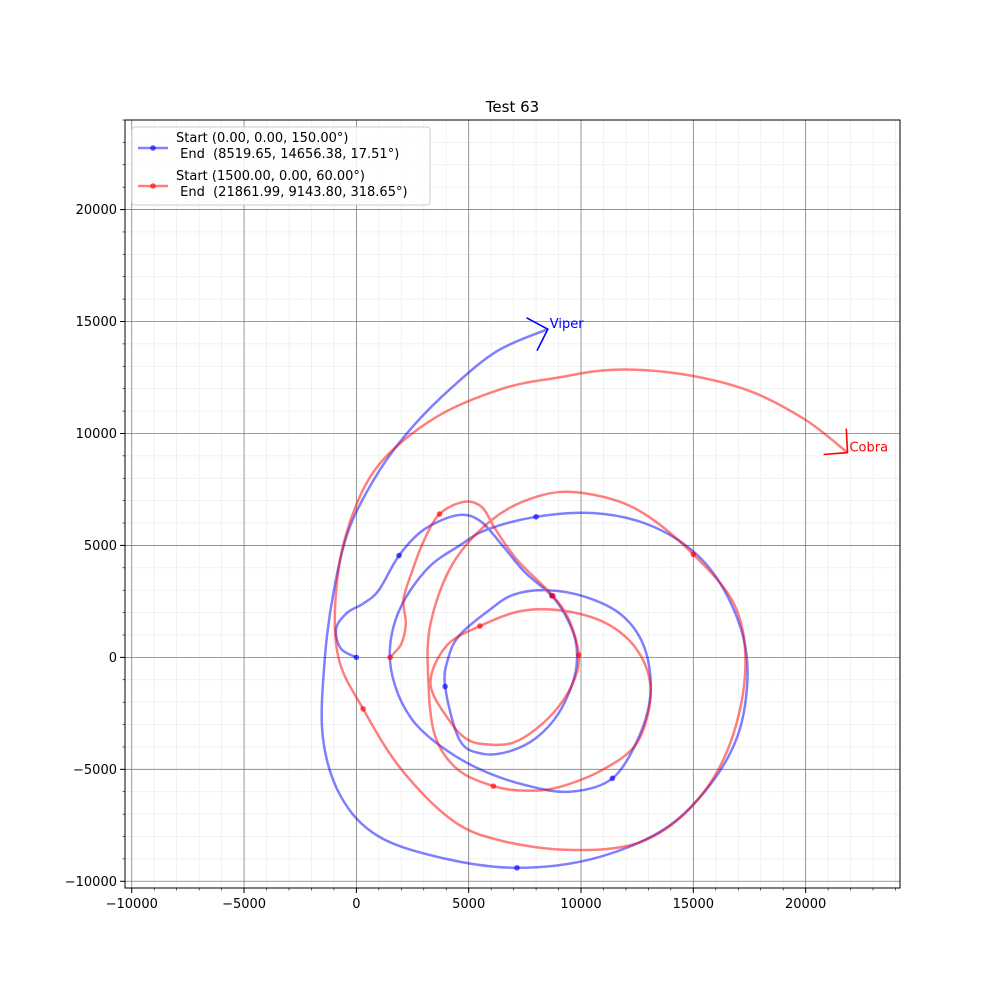 This screenshot has height=1000, width=1000. Describe the element at coordinates (292, 192) in the screenshot. I see `legend-label: End (21861.99, 9143.80, 318.65°)` at that location.